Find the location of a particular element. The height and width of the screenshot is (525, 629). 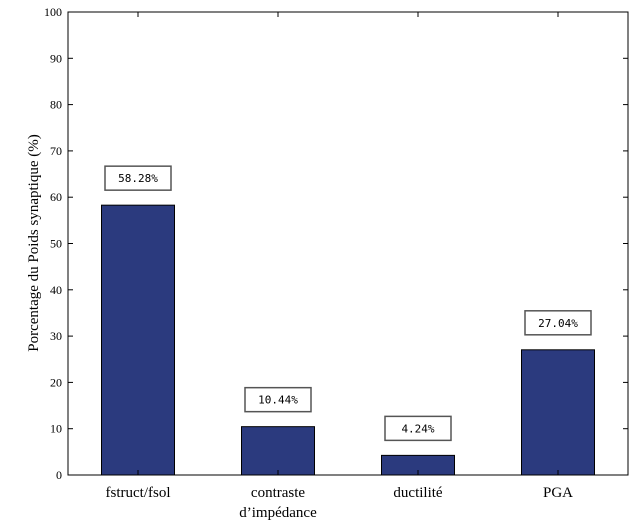

y-axis-title: Porcentage du Poids synaptique (%) is located at coordinates (34, 242).